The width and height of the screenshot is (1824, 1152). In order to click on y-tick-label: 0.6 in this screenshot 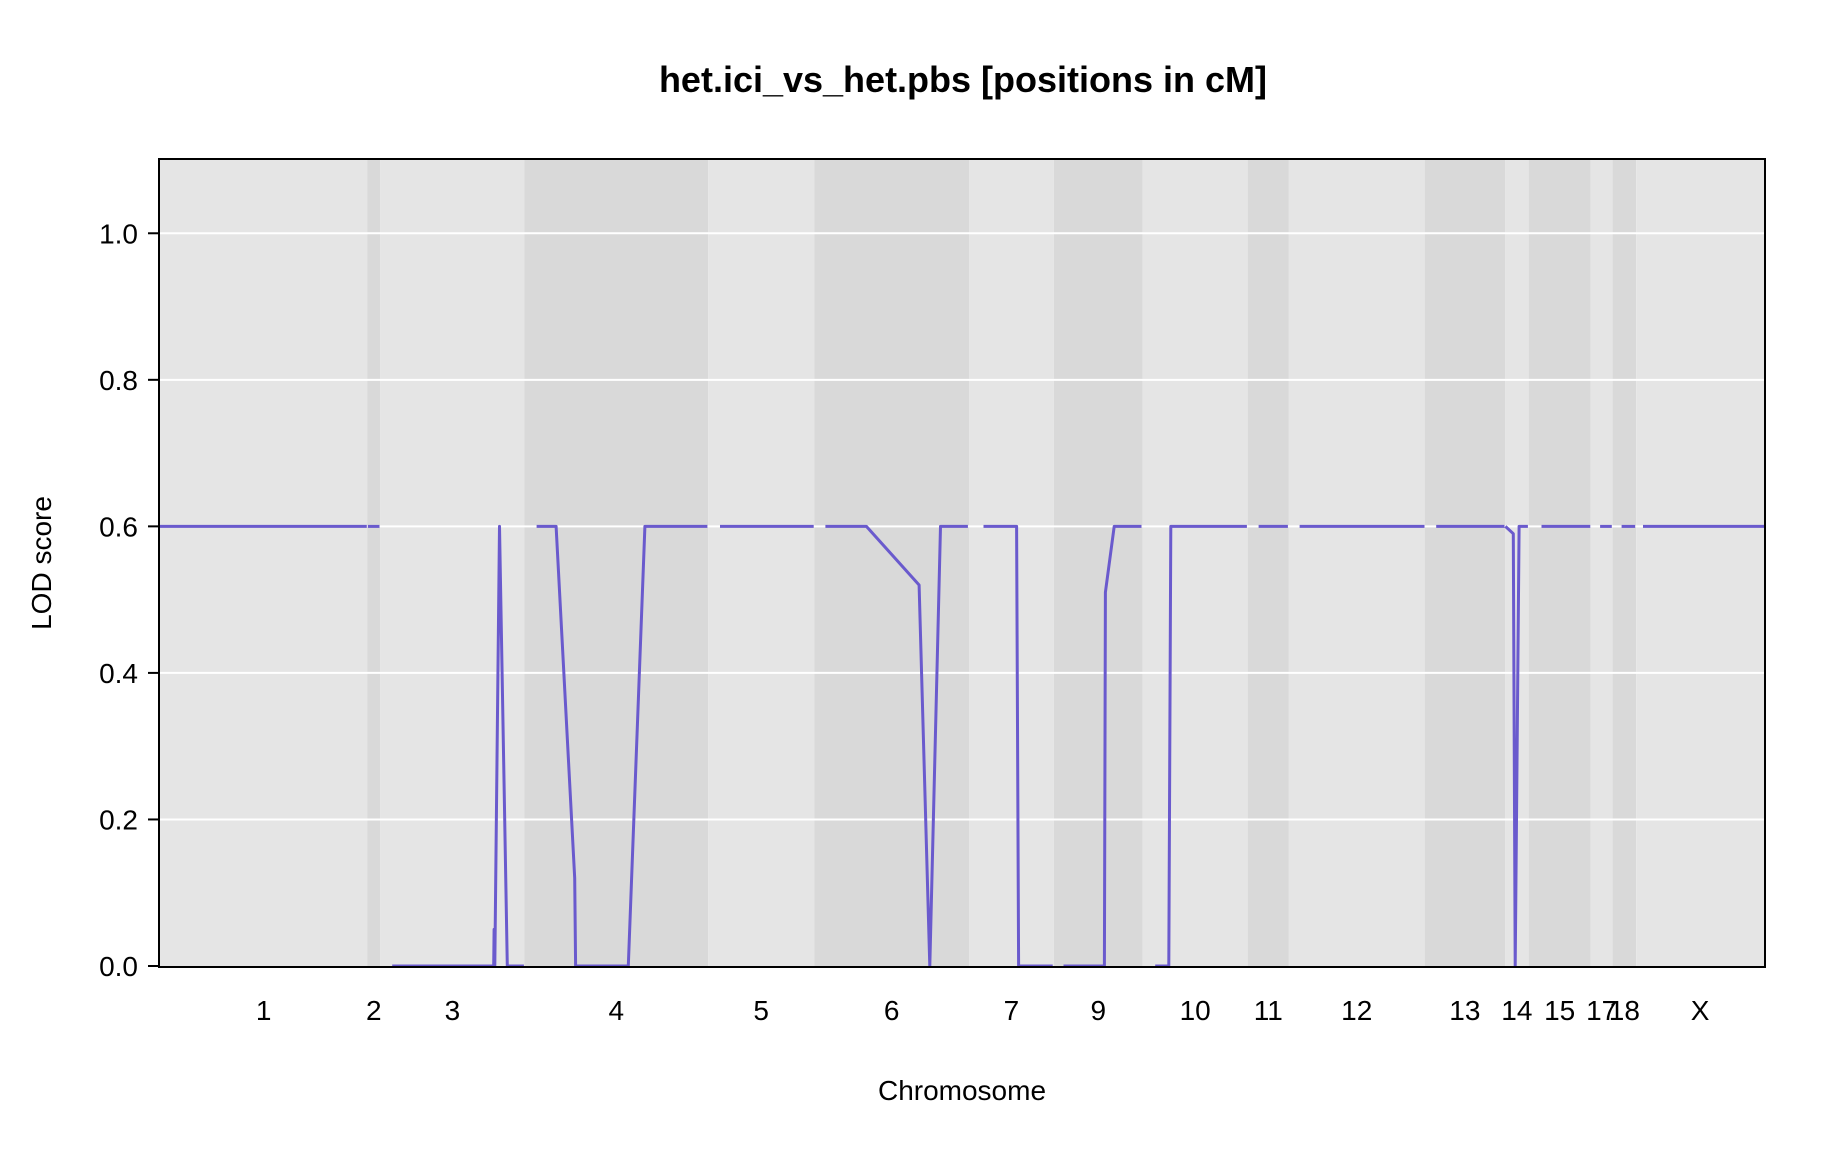, I will do `click(118, 526)`.